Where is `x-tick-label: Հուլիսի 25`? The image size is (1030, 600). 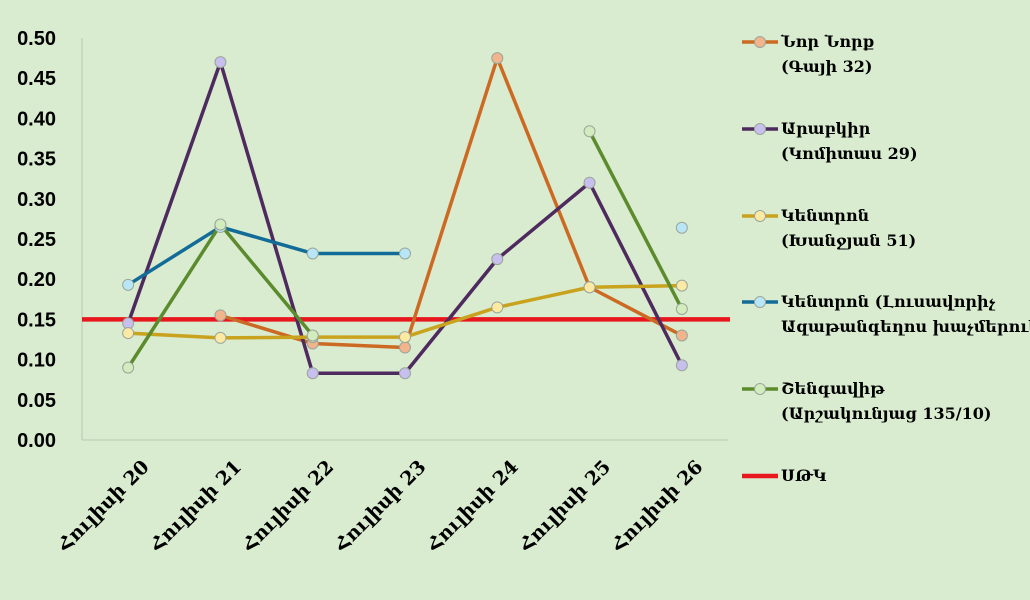
x-tick-label: Հուլիսի 25 is located at coordinates (564, 506).